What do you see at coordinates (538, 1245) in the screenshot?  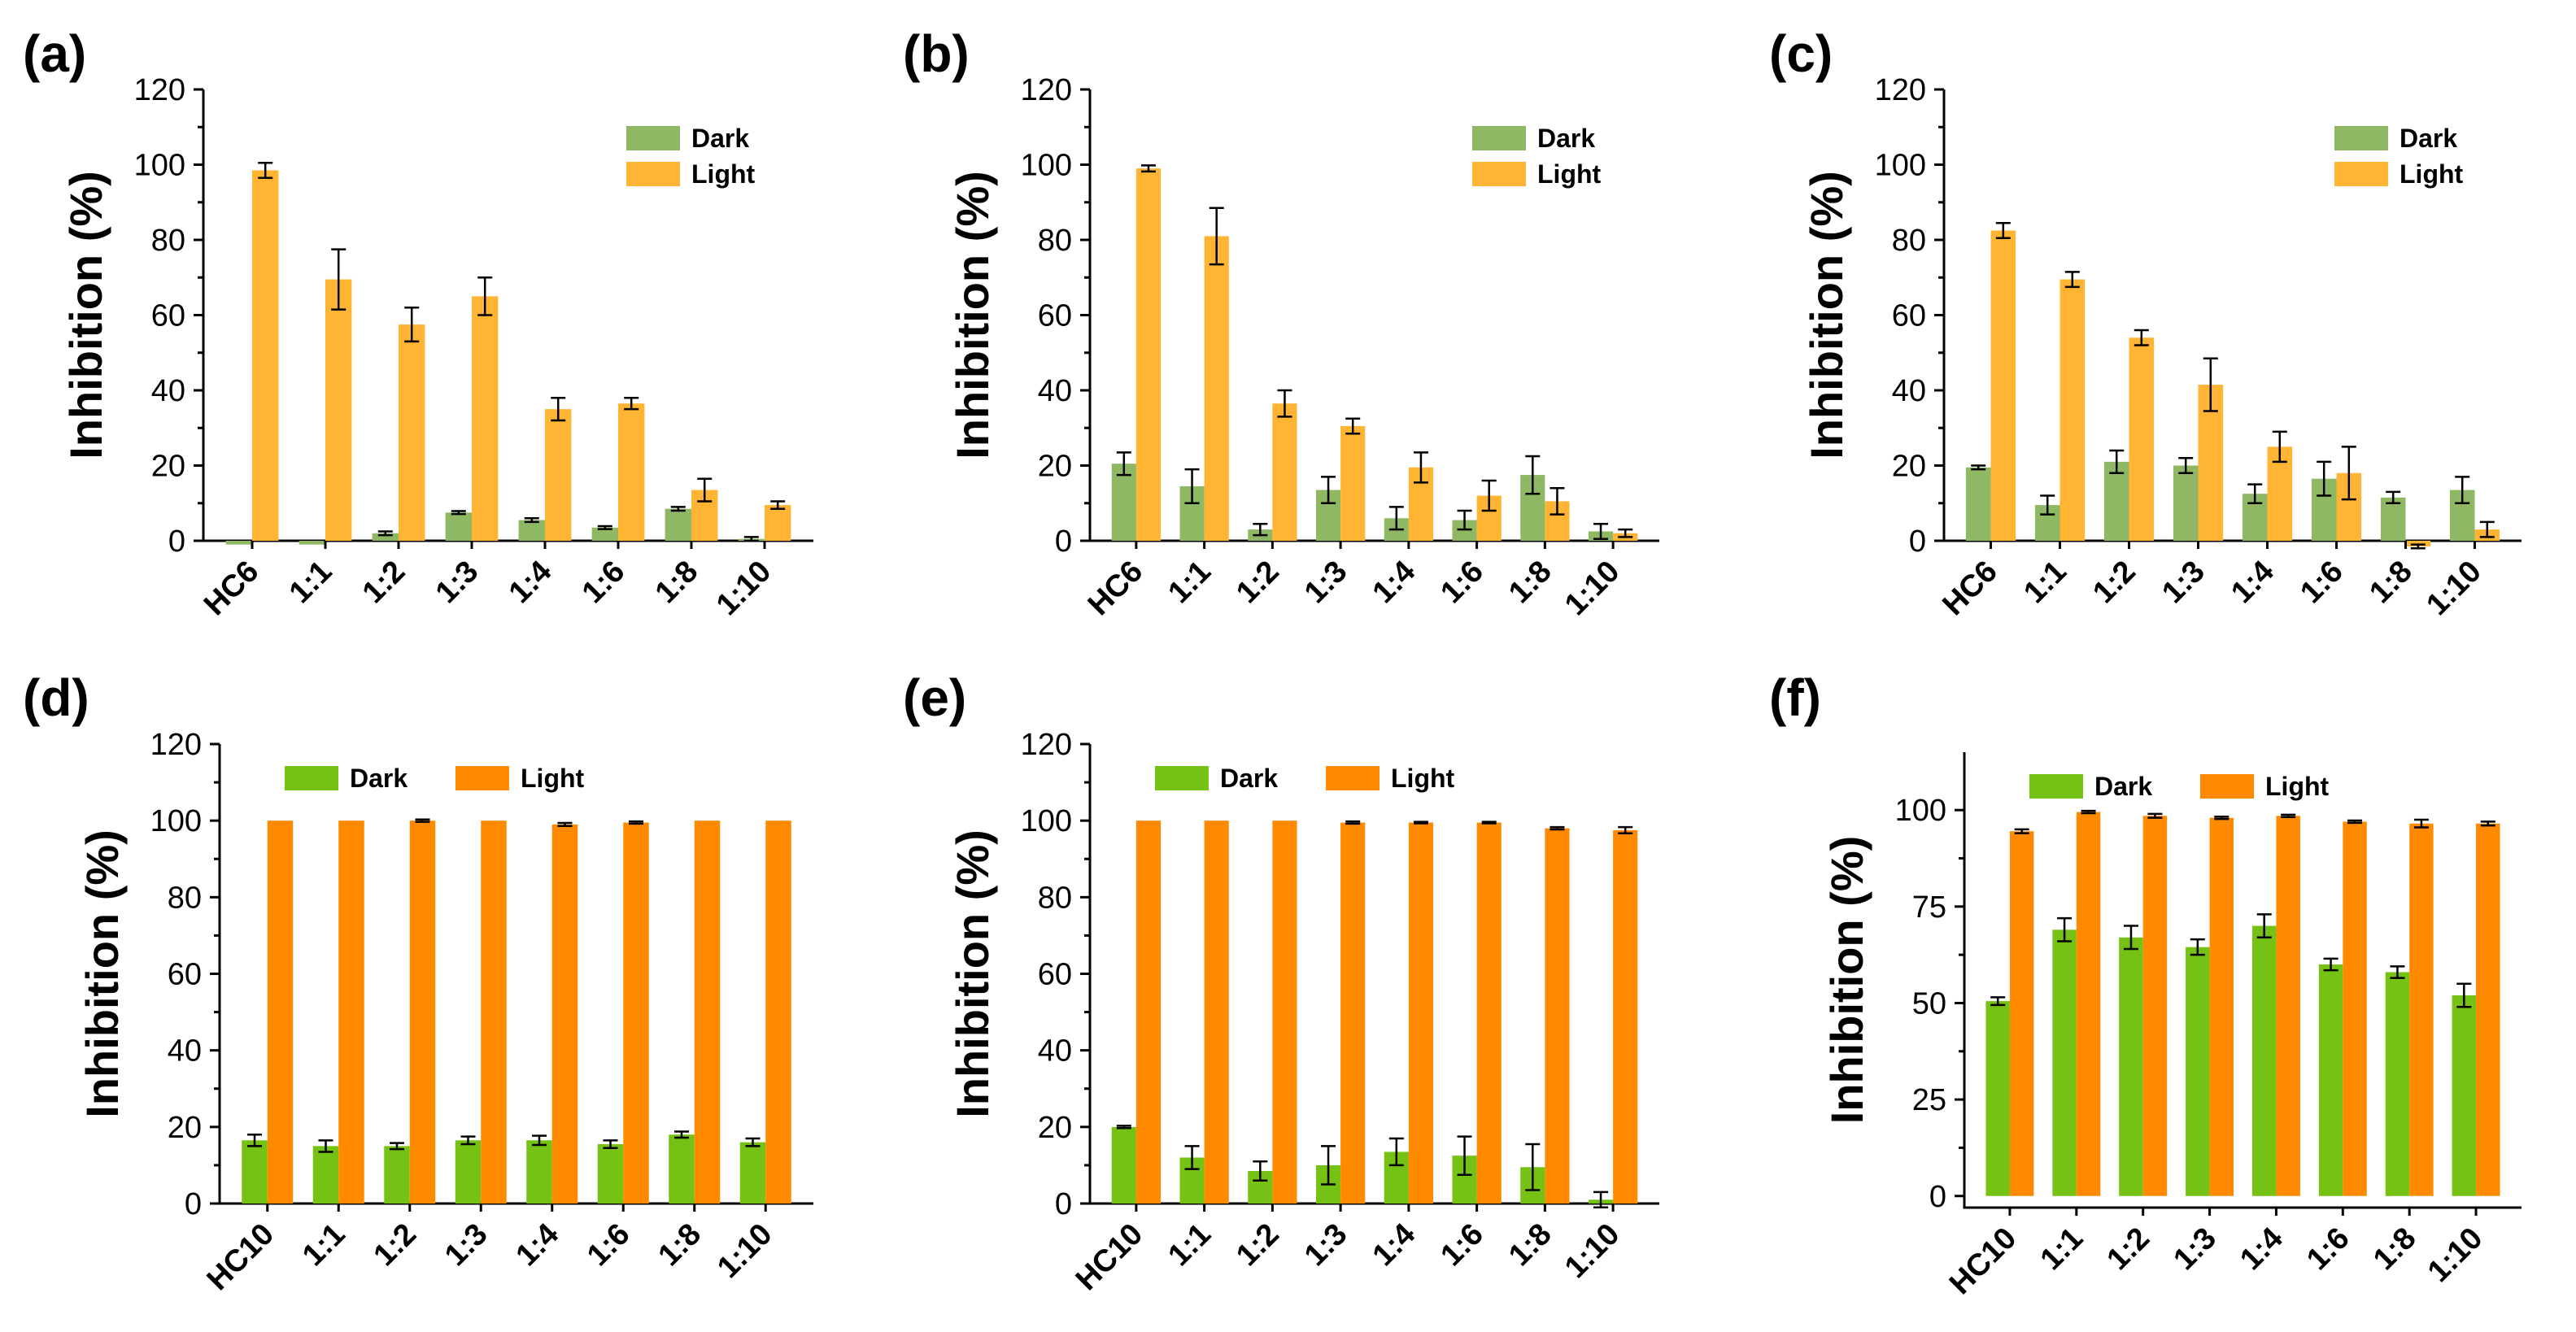 I see `x-tick-label: 1:4` at bounding box center [538, 1245].